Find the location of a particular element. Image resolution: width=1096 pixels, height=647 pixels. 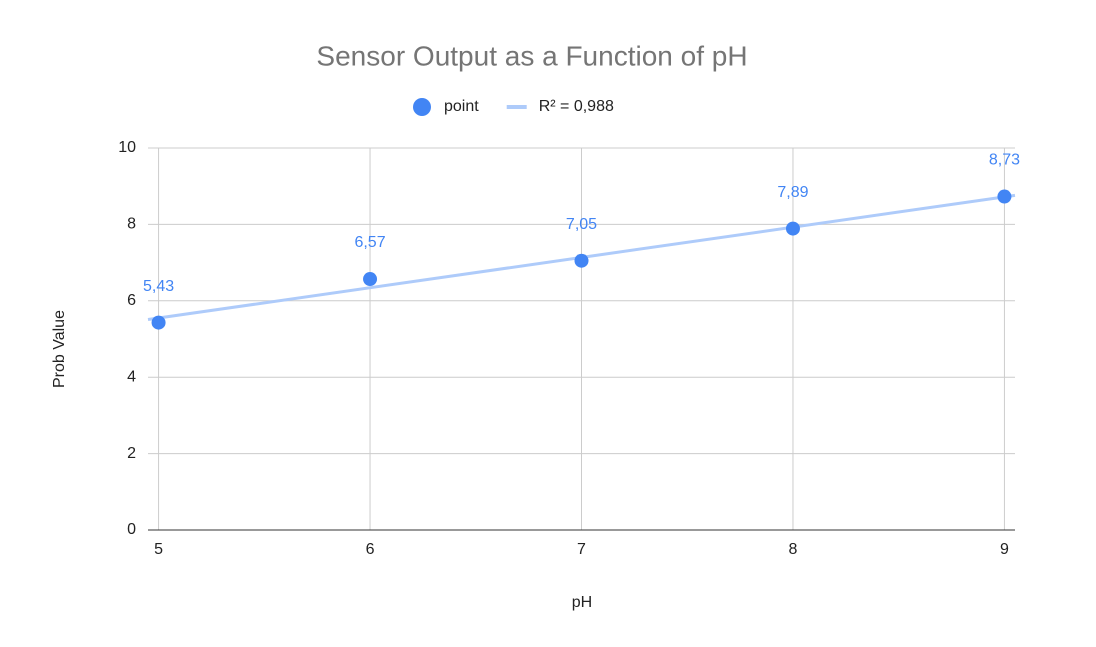

x-tick-label: 9 is located at coordinates (1004, 549).